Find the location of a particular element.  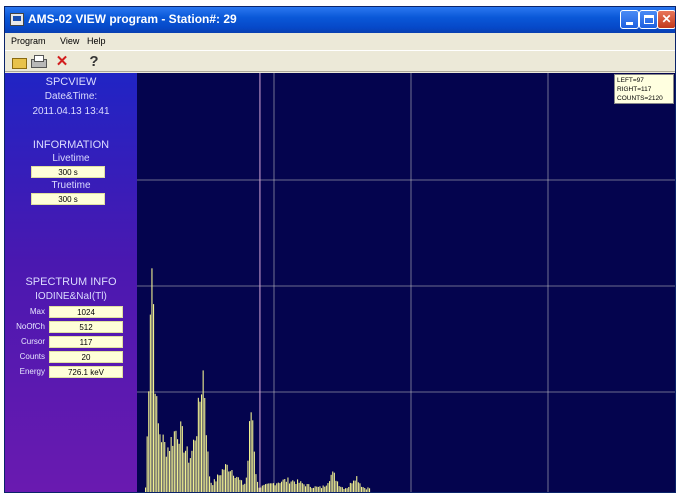

livetime-label: Livetime is located at coordinates (71, 158).